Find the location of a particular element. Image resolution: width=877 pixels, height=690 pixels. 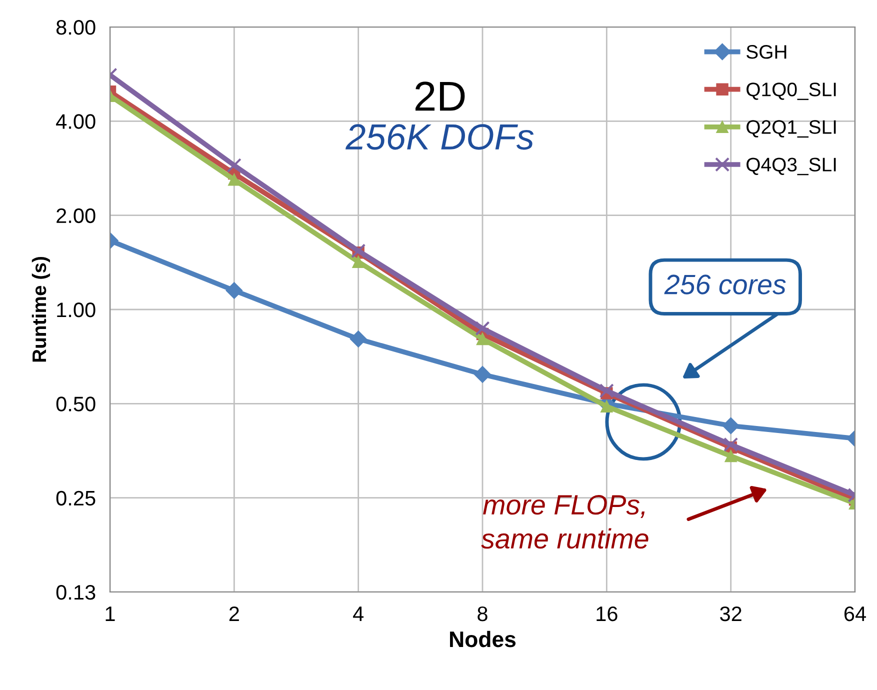

y-tick-label: 0.25 is located at coordinates (76, 498).